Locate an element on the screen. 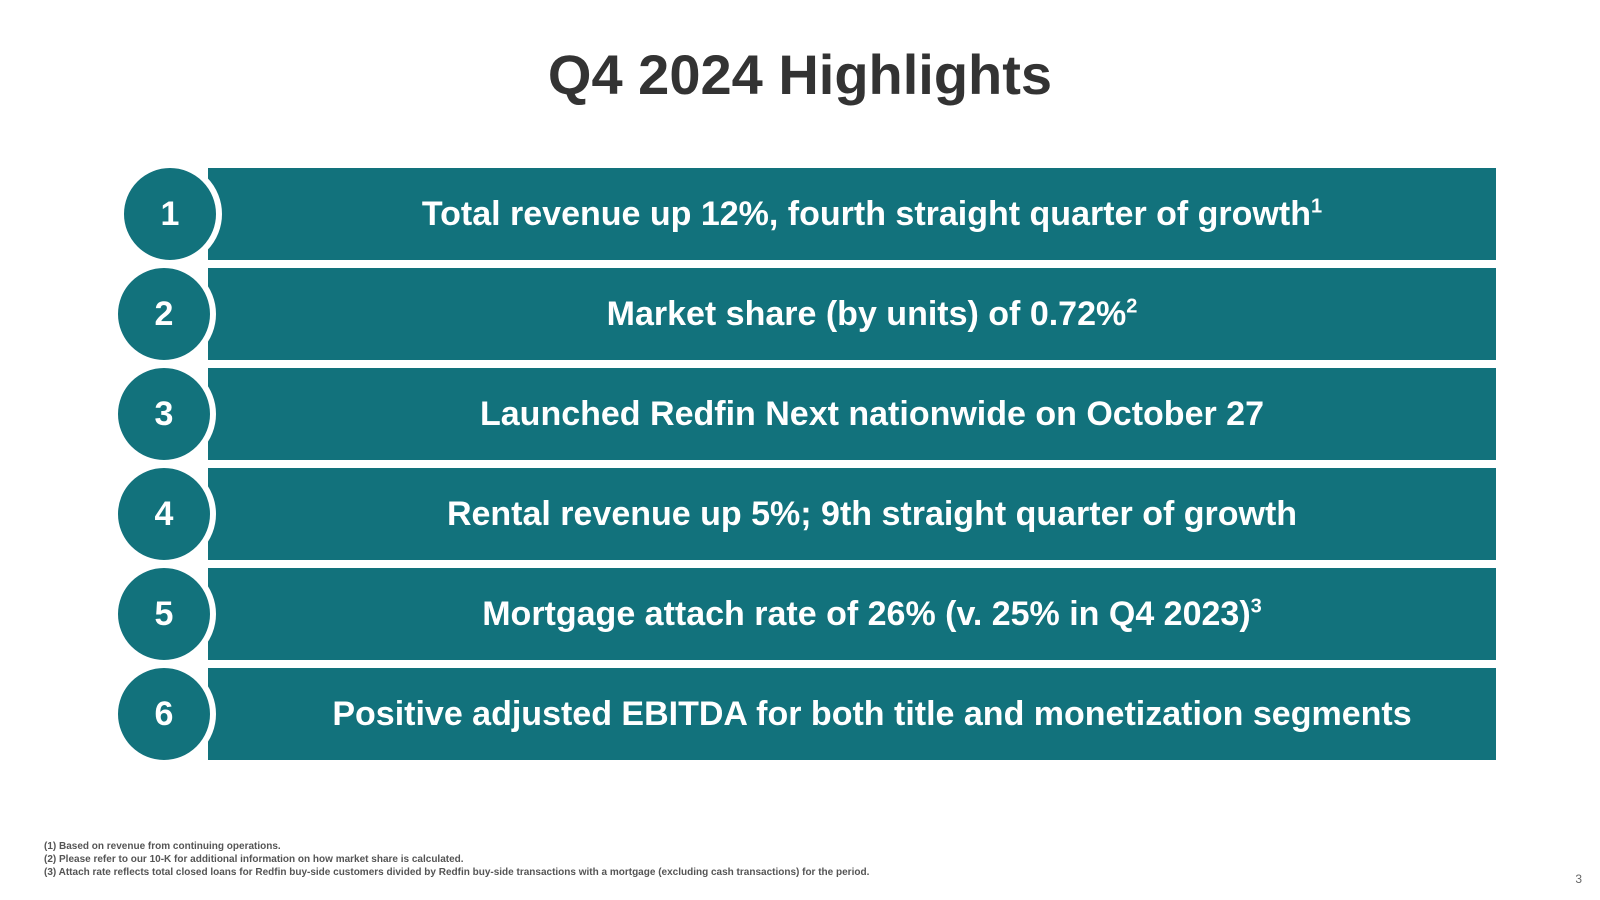 The height and width of the screenshot is (900, 1600). number-badge: 1 is located at coordinates (170, 214).